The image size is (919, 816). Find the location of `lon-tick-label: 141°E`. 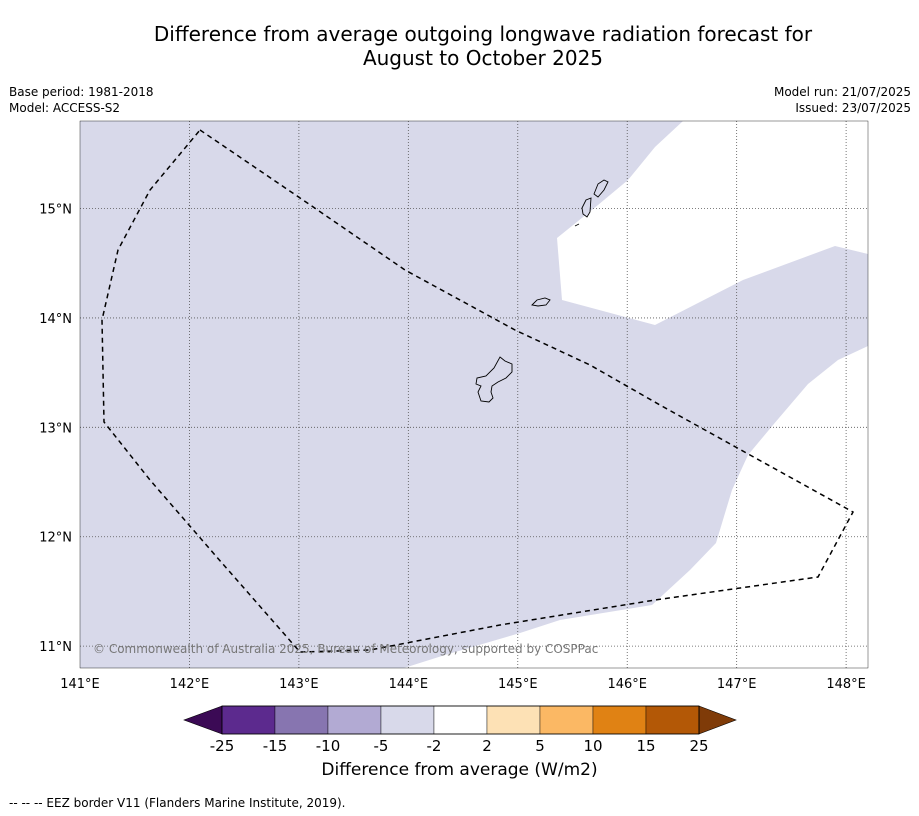

lon-tick-label: 141°E is located at coordinates (80, 684).